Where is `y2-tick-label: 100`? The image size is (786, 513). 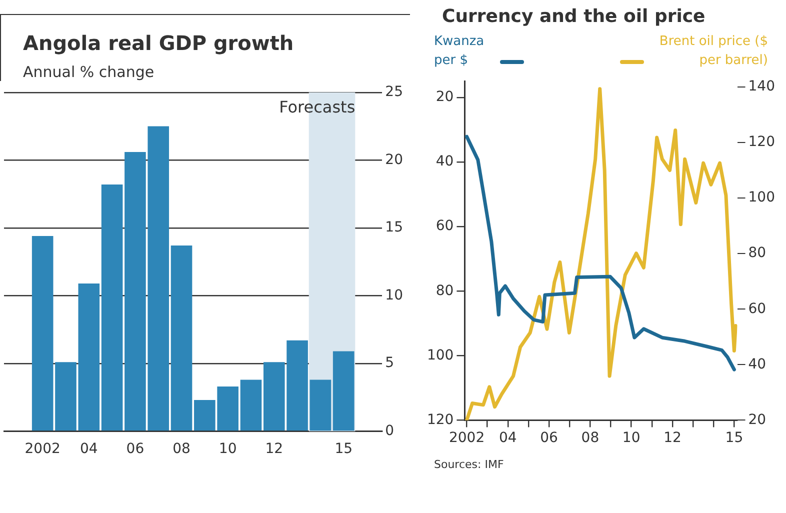 y2-tick-label: 100 is located at coordinates (762, 198).